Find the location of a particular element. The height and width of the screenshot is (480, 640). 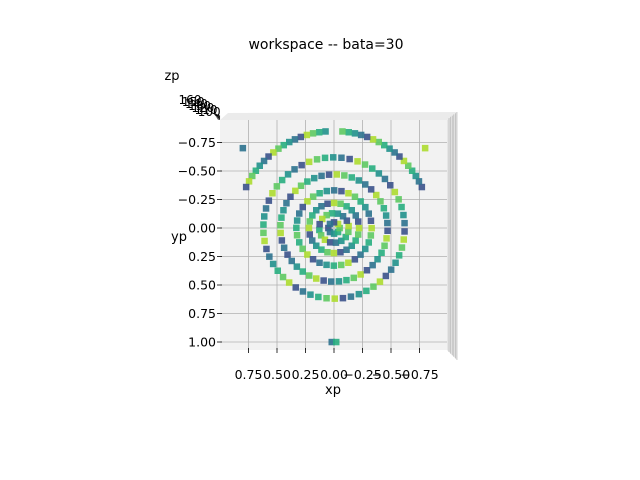

y-tick-label: 0.50 is located at coordinates (202, 285).